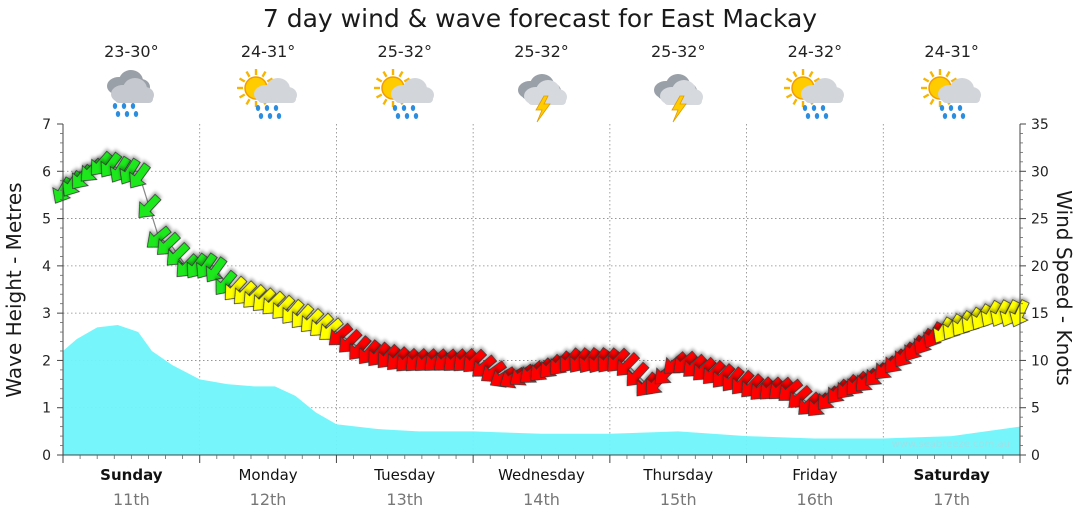  What do you see at coordinates (46, 361) in the screenshot?
I see `y-tick-label: 2` at bounding box center [46, 361].